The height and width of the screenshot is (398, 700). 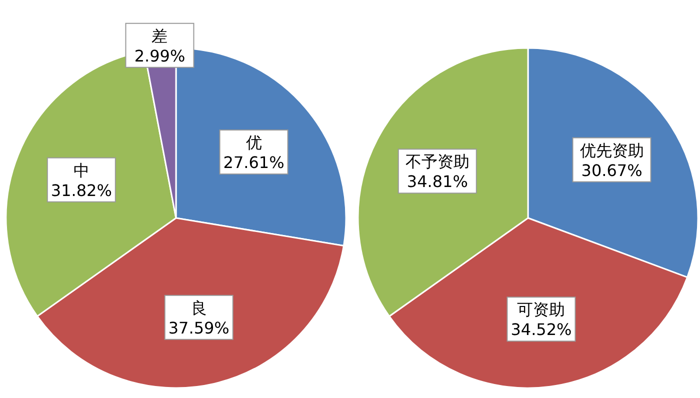 What do you see at coordinates (541, 310) in the screenshot?
I see `slice-label: 可资助` at bounding box center [541, 310].